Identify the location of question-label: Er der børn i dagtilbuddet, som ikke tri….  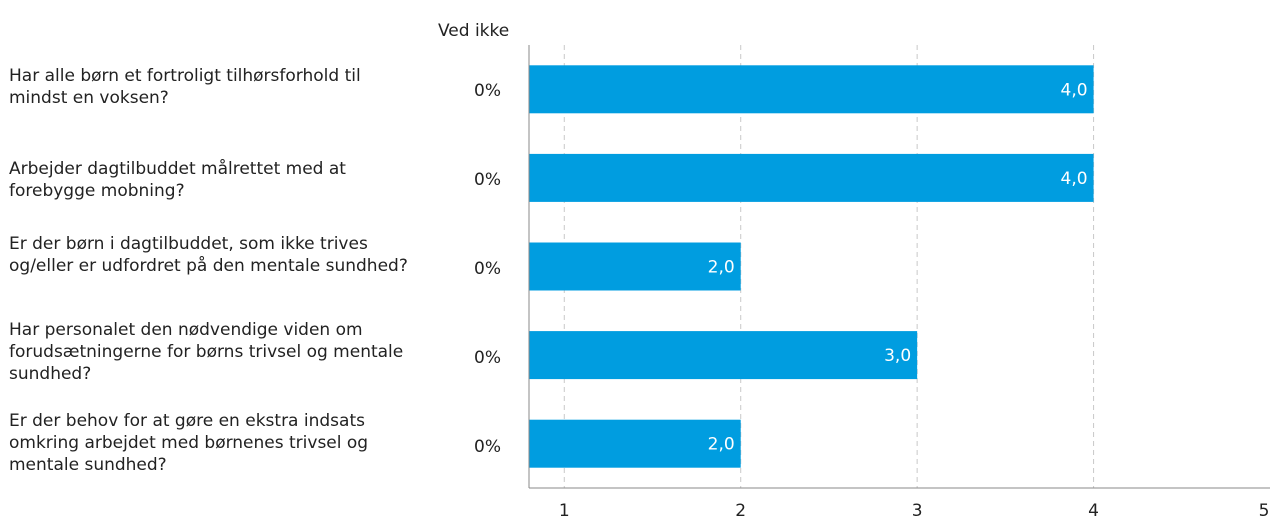
(208, 255).